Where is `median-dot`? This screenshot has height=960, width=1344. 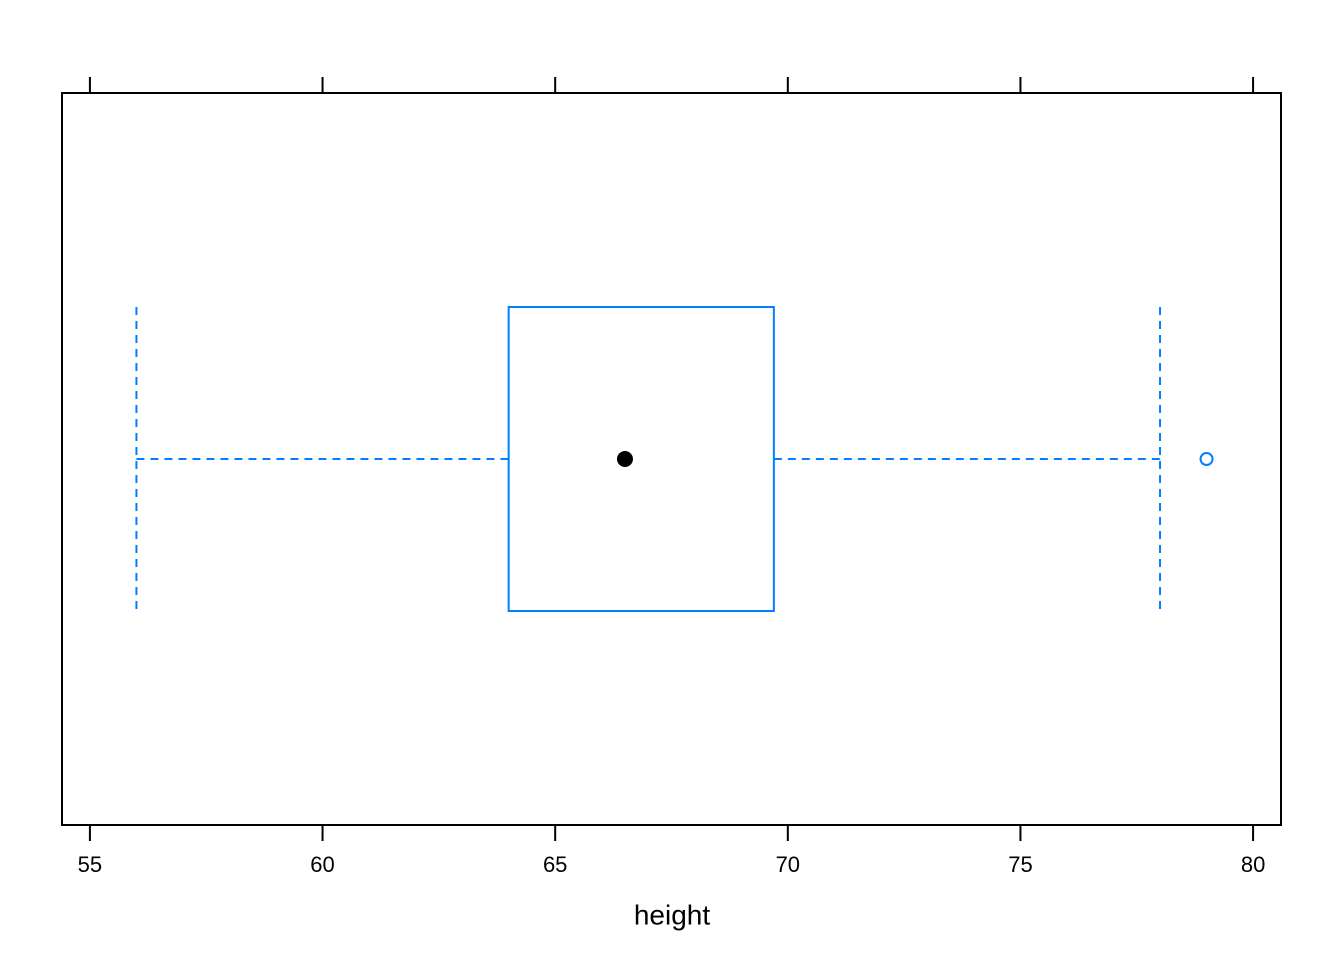 median-dot is located at coordinates (624, 459).